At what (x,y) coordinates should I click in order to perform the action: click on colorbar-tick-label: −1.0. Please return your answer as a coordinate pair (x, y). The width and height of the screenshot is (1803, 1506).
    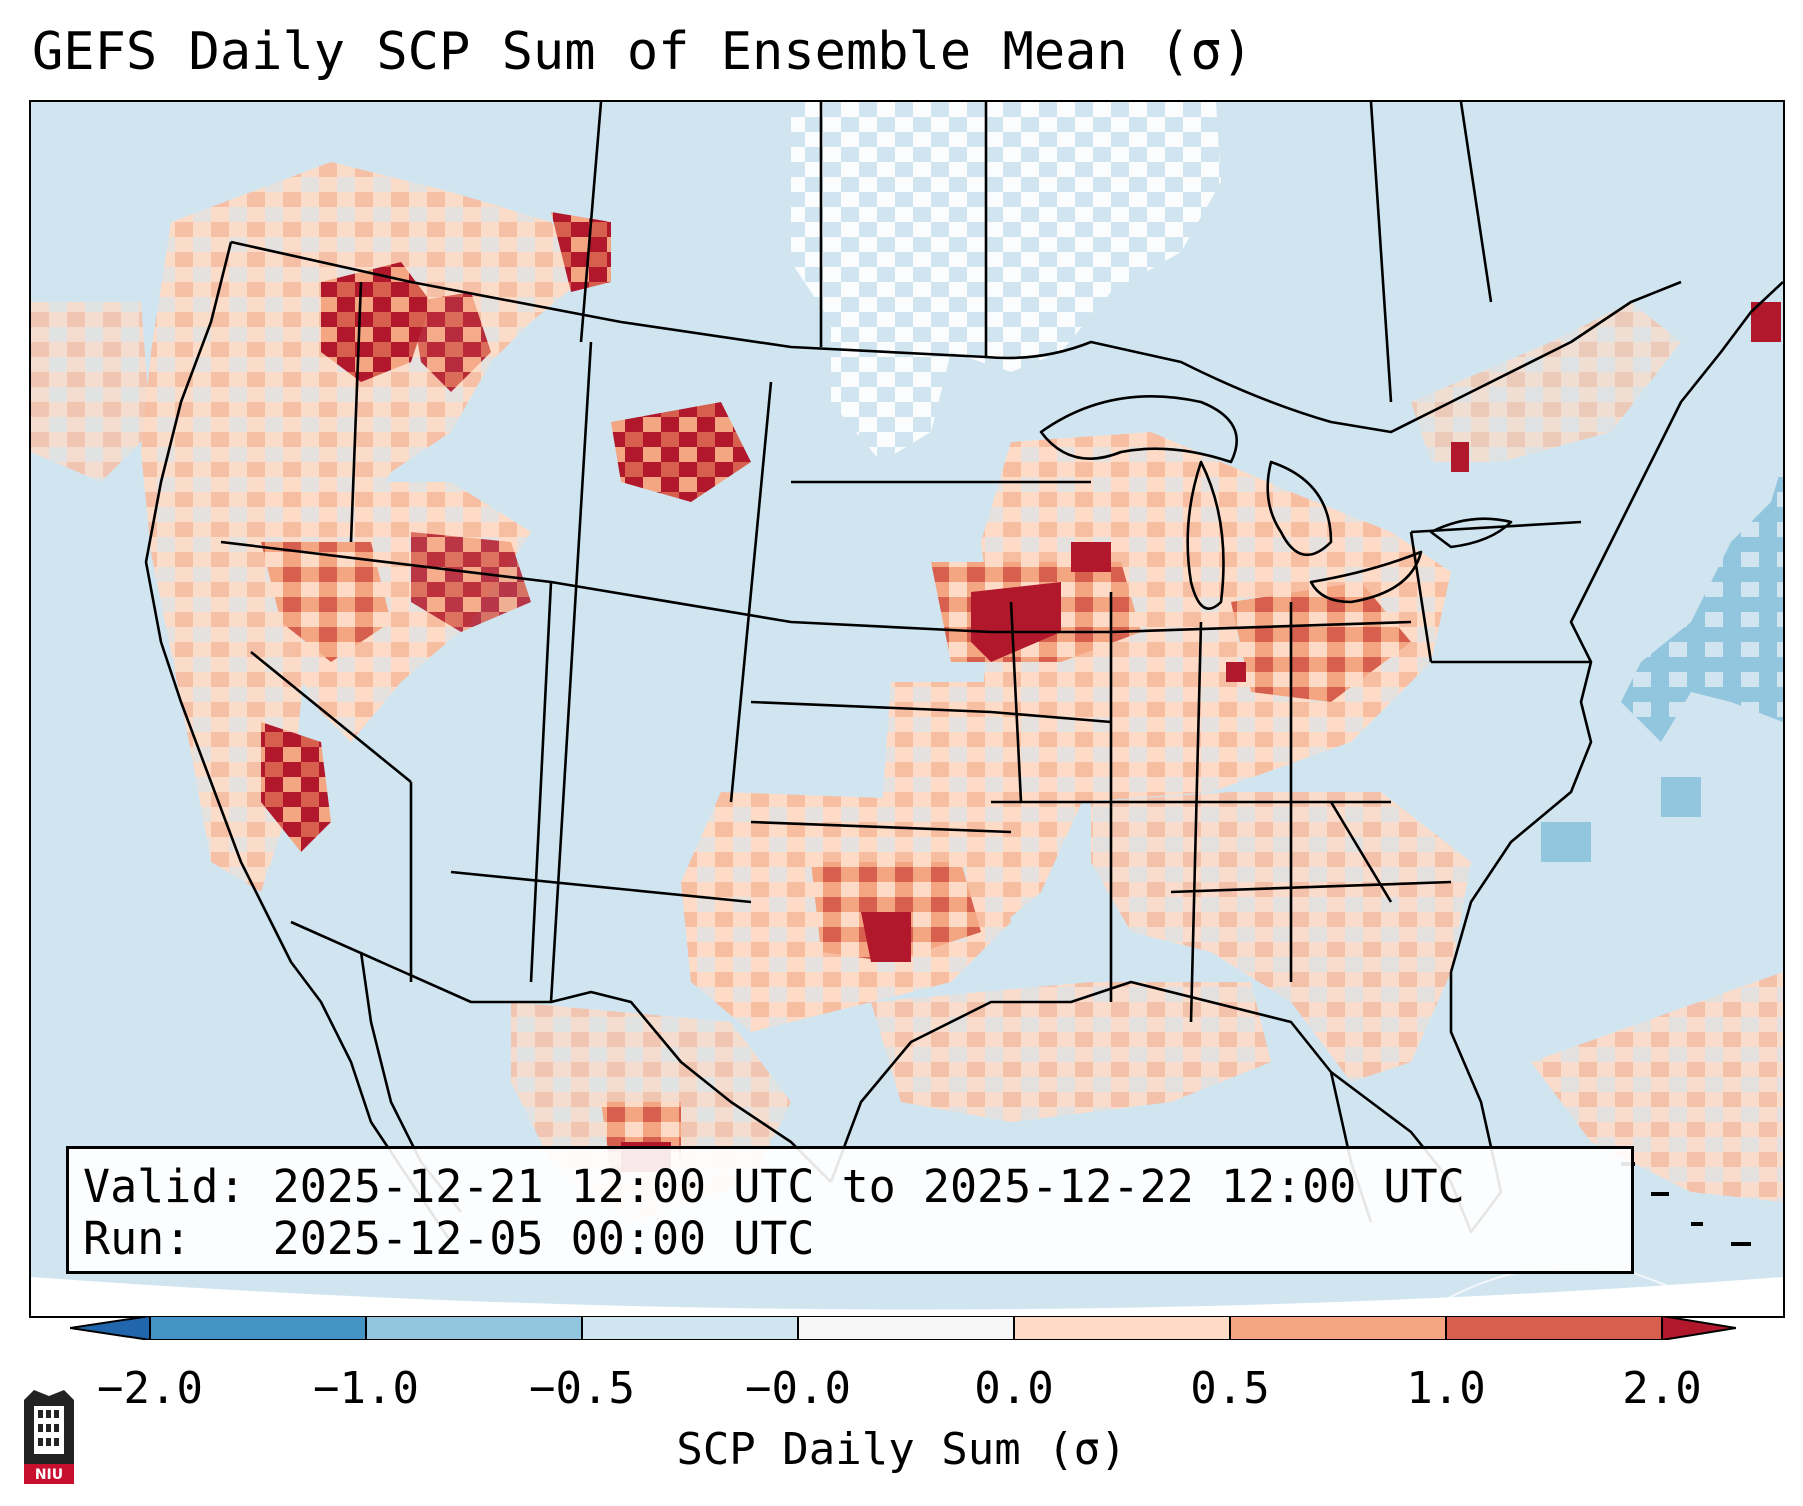
    Looking at the image, I should click on (366, 1388).